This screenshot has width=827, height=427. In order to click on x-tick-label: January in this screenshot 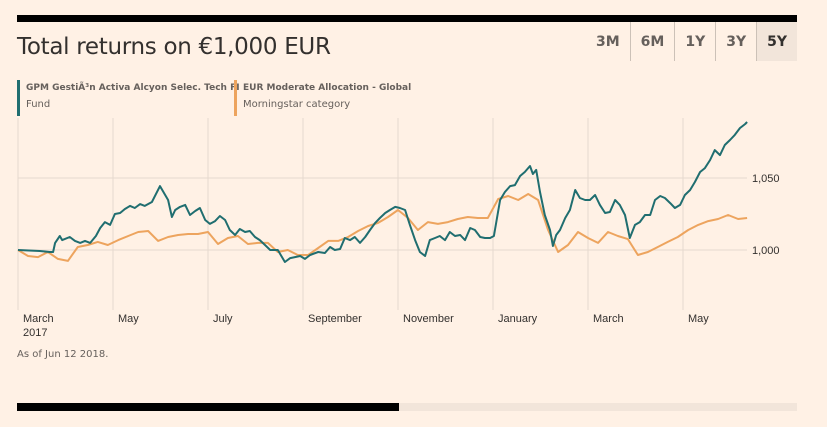, I will do `click(518, 319)`.